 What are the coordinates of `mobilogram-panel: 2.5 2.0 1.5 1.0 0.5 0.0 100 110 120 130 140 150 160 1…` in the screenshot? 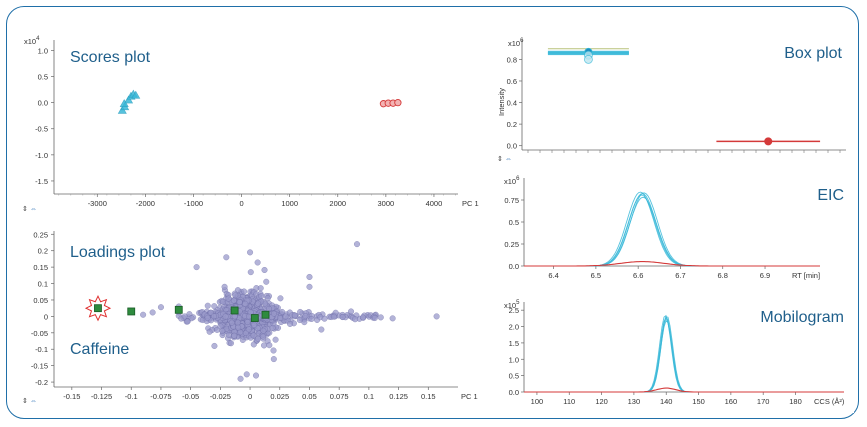 It's located at (674, 353).